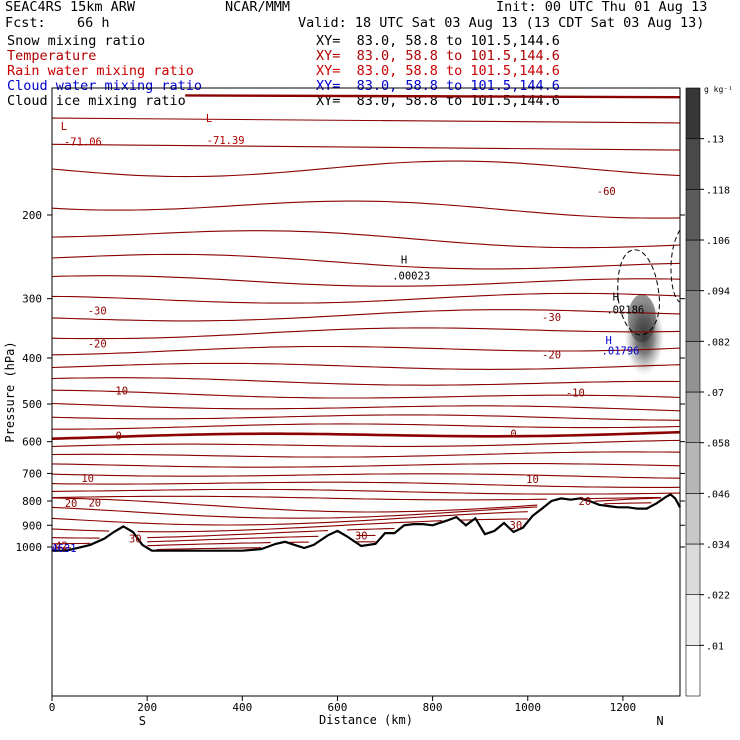 This screenshot has height=740, width=740. What do you see at coordinates (623, 707) in the screenshot?
I see `x-tick-label: 1200` at bounding box center [623, 707].